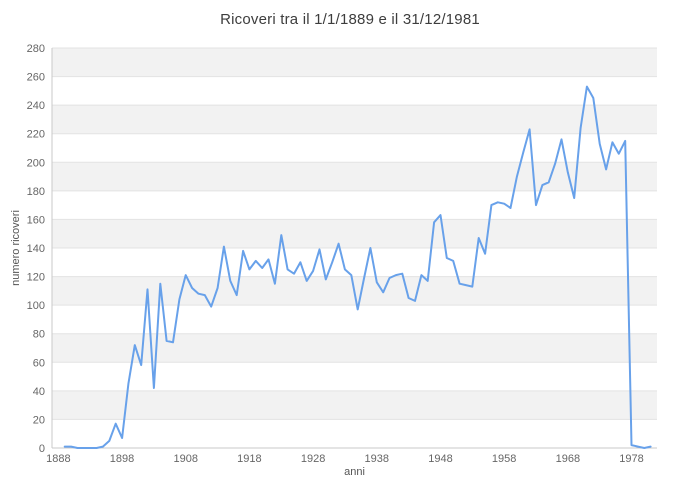 The image size is (700, 500). I want to click on y-tick-label: 80, so click(39, 335).